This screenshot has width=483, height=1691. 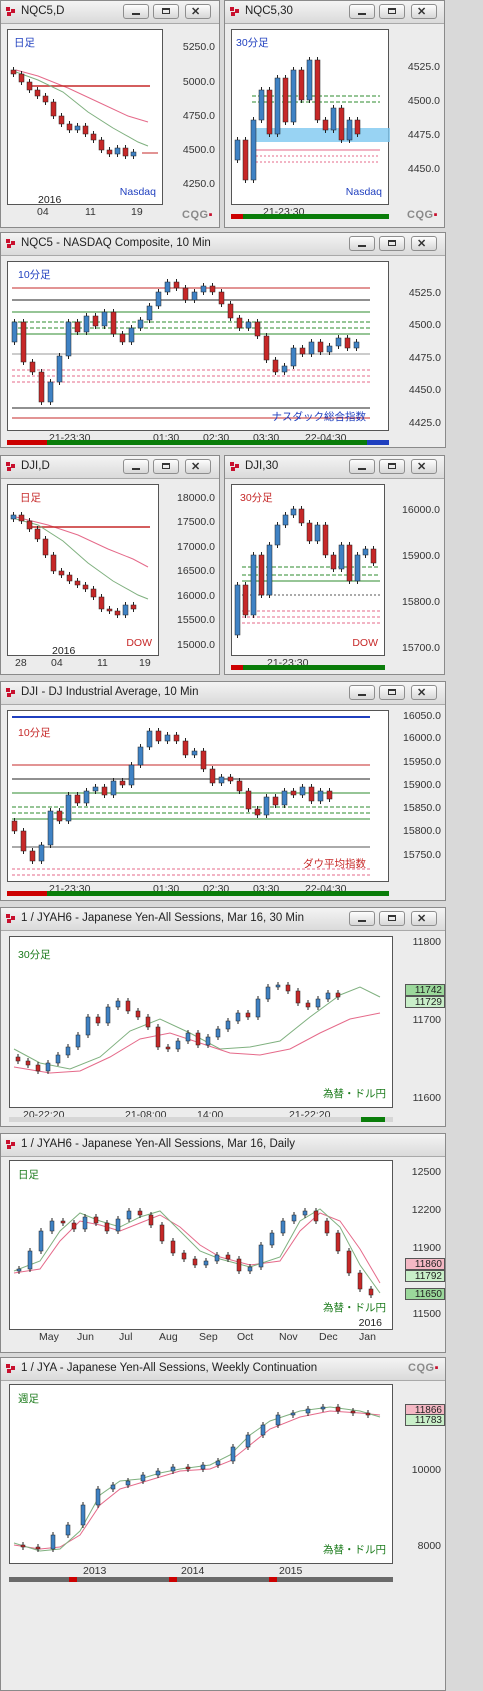 What do you see at coordinates (85, 117) in the screenshot?
I see `chart-plot: 日足 Nasdaq 2016` at bounding box center [85, 117].